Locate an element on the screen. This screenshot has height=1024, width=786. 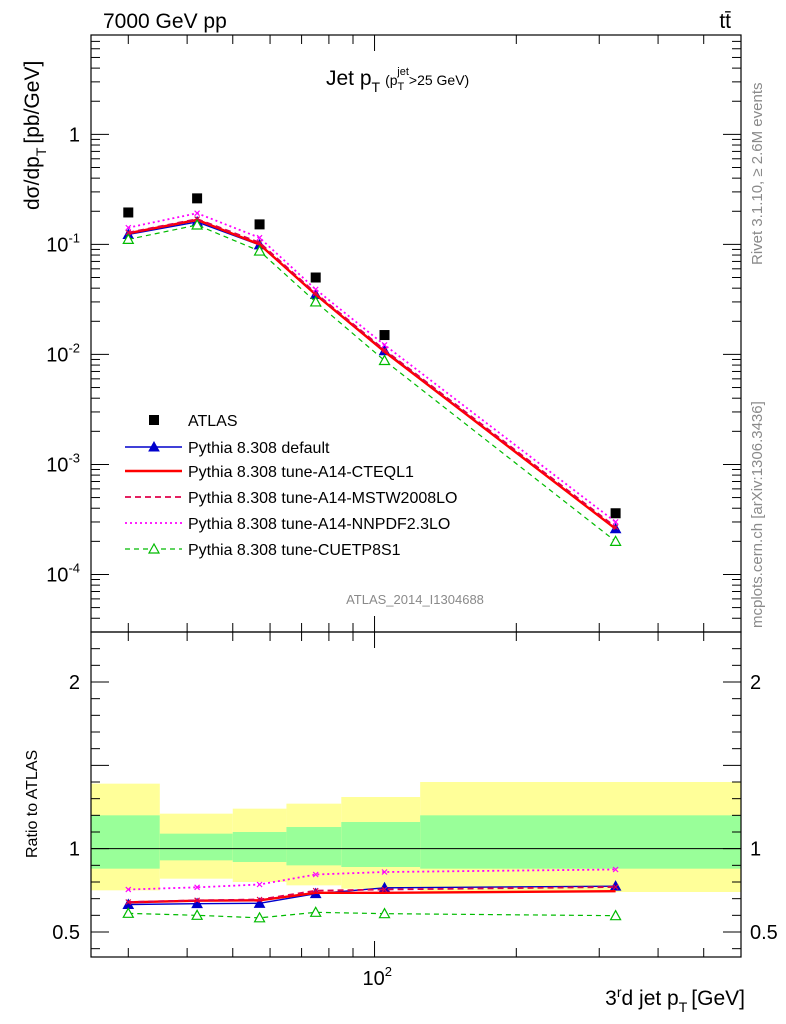
xlabel: 3rd jet pT [GeV] is located at coordinates (675, 999).